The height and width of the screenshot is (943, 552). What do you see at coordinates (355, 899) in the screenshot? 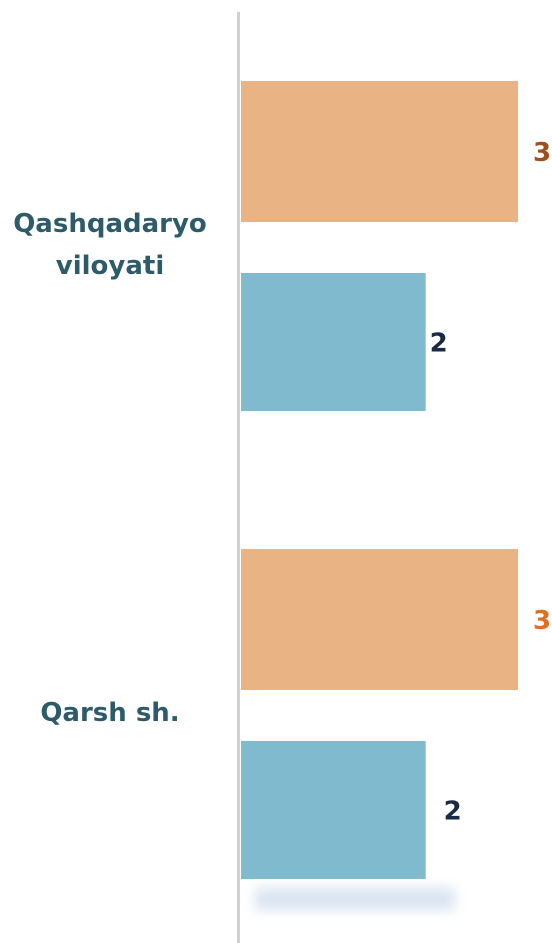
I see `shadow` at bounding box center [355, 899].